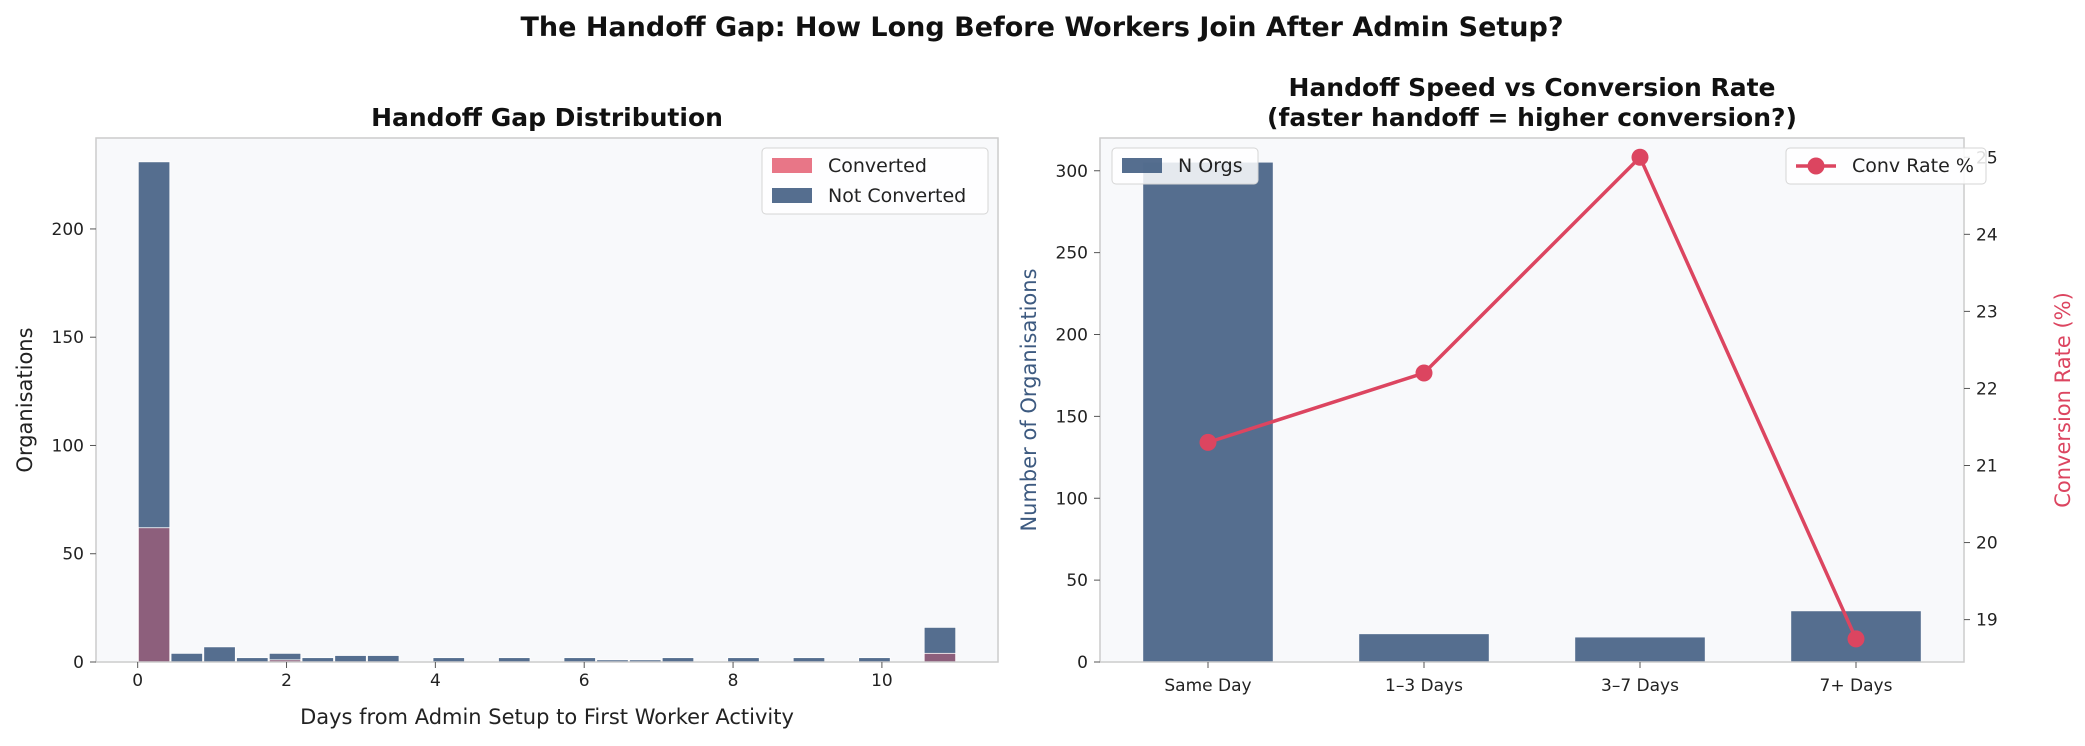 This screenshot has height=746, width=2085. What do you see at coordinates (1987, 235) in the screenshot?
I see `y2-tick-label: 24` at bounding box center [1987, 235].